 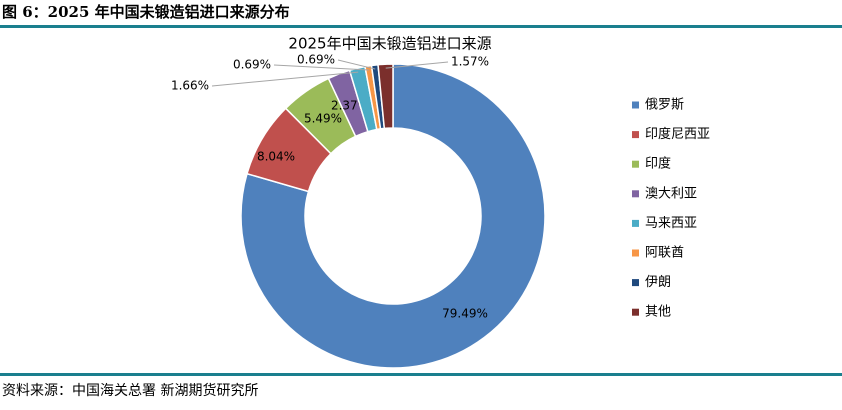 I want to click on legend-label: 阿联酋, so click(x=664, y=253).